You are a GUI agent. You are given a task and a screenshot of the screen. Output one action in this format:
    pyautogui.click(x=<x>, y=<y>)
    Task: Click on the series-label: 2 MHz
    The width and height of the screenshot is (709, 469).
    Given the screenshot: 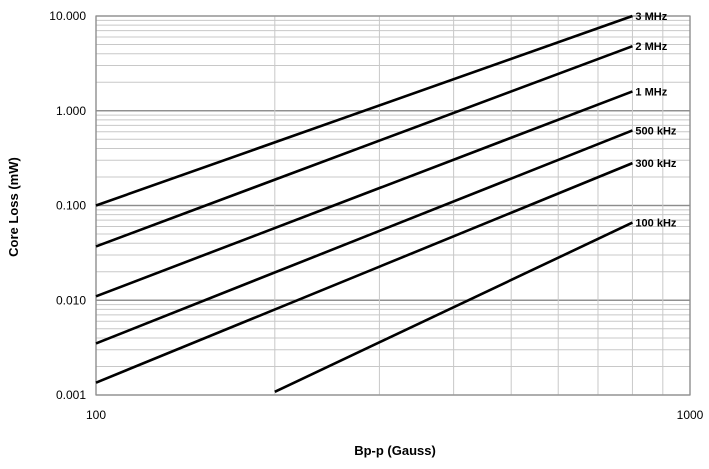 What is the action you would take?
    pyautogui.click(x=651, y=47)
    